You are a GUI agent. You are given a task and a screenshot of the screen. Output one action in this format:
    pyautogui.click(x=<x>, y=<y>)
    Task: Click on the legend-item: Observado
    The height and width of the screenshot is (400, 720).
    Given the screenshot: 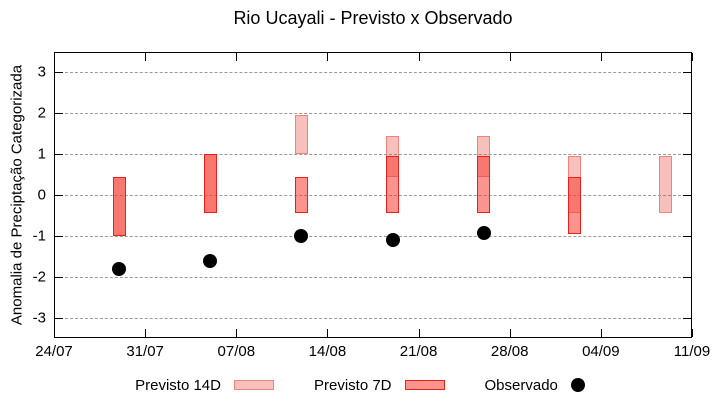 What is the action you would take?
    pyautogui.click(x=535, y=385)
    